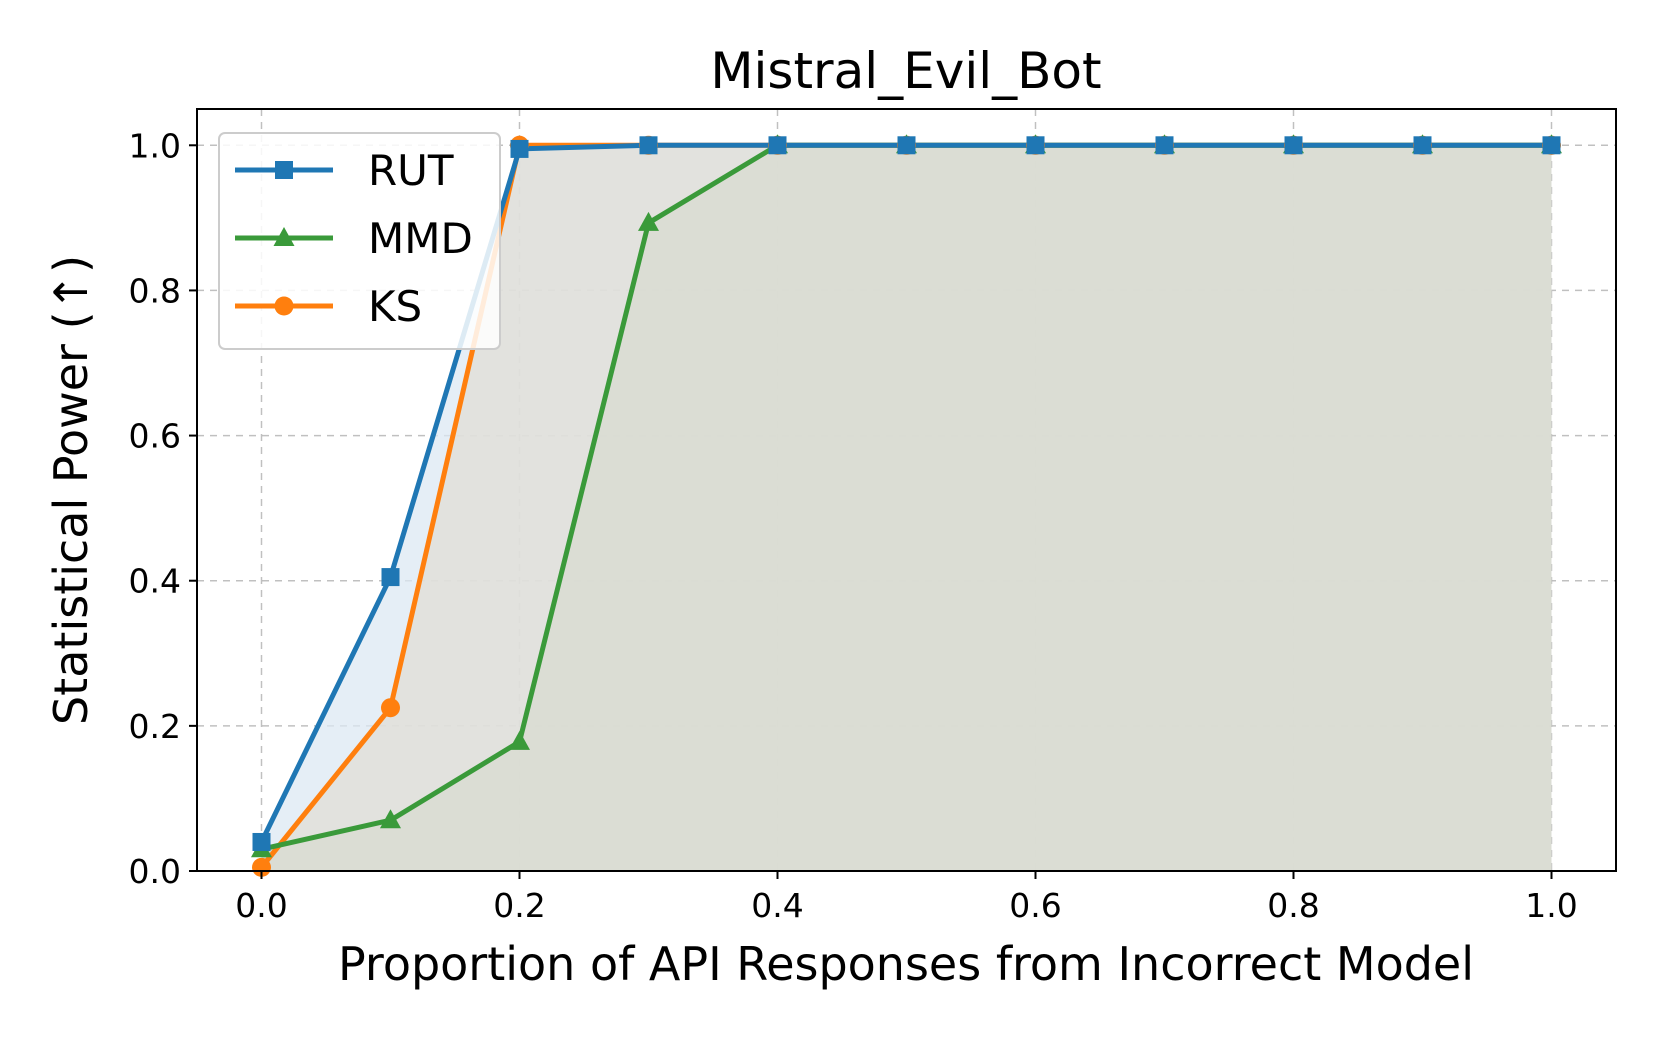 This screenshot has width=1661, height=1038. What do you see at coordinates (1551, 905) in the screenshot?
I see `x-tick-label: 1.0` at bounding box center [1551, 905].